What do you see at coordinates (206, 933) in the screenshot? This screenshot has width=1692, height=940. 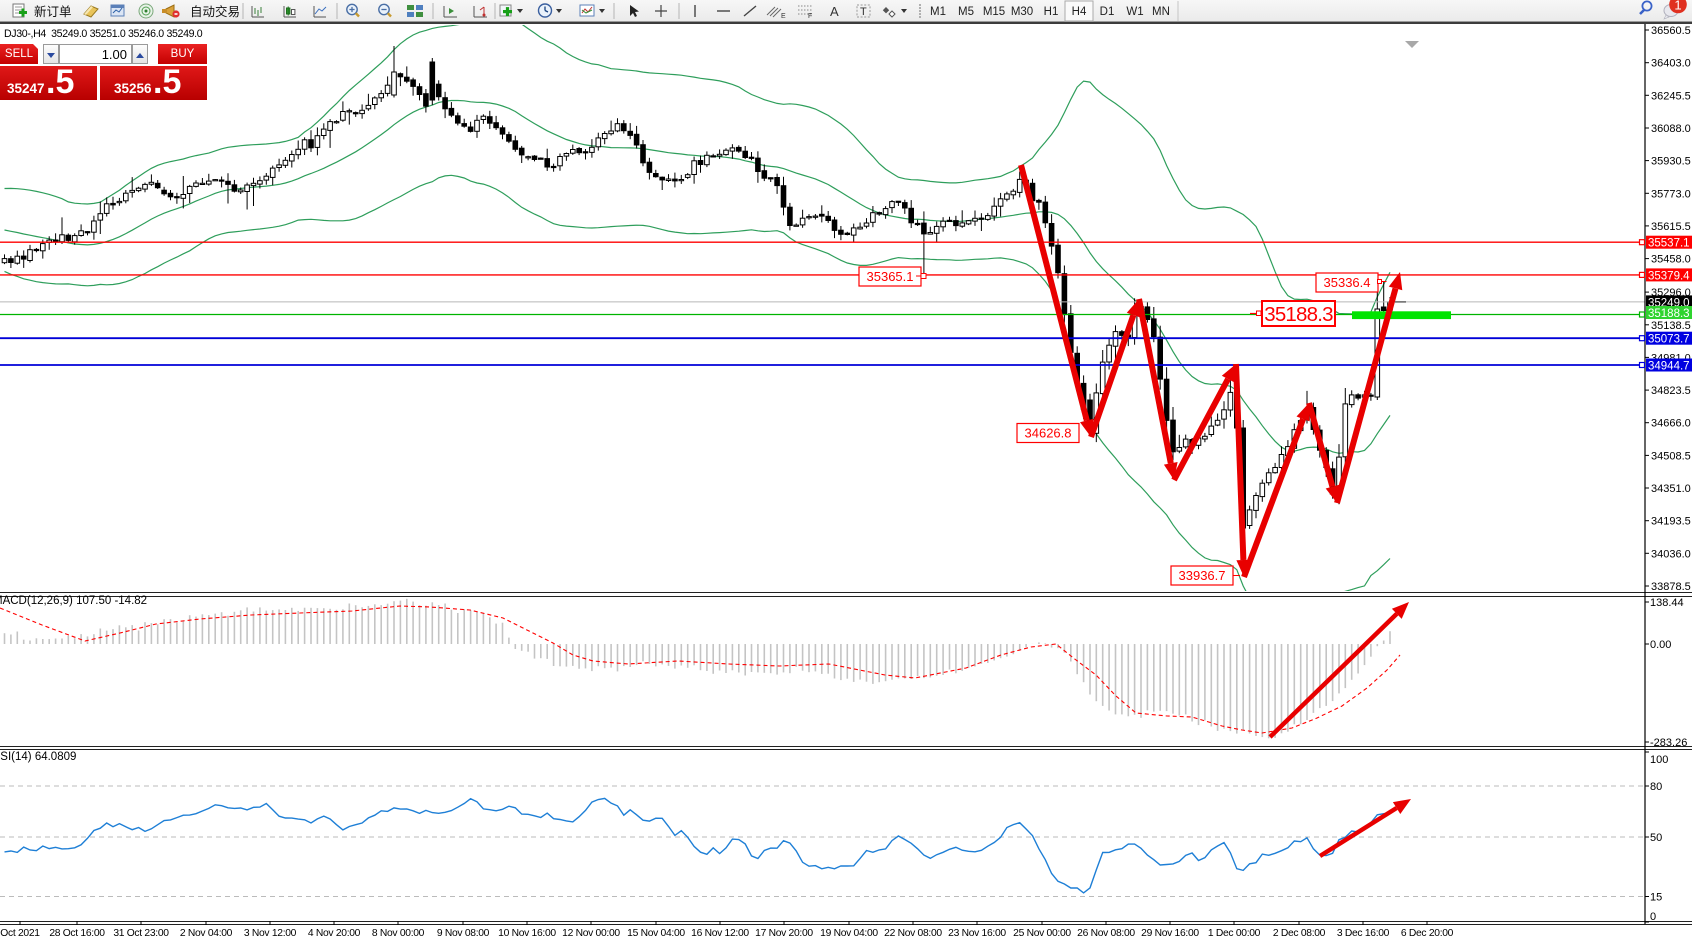 I see `svg-text: 2 Nov 04:00` at bounding box center [206, 933].